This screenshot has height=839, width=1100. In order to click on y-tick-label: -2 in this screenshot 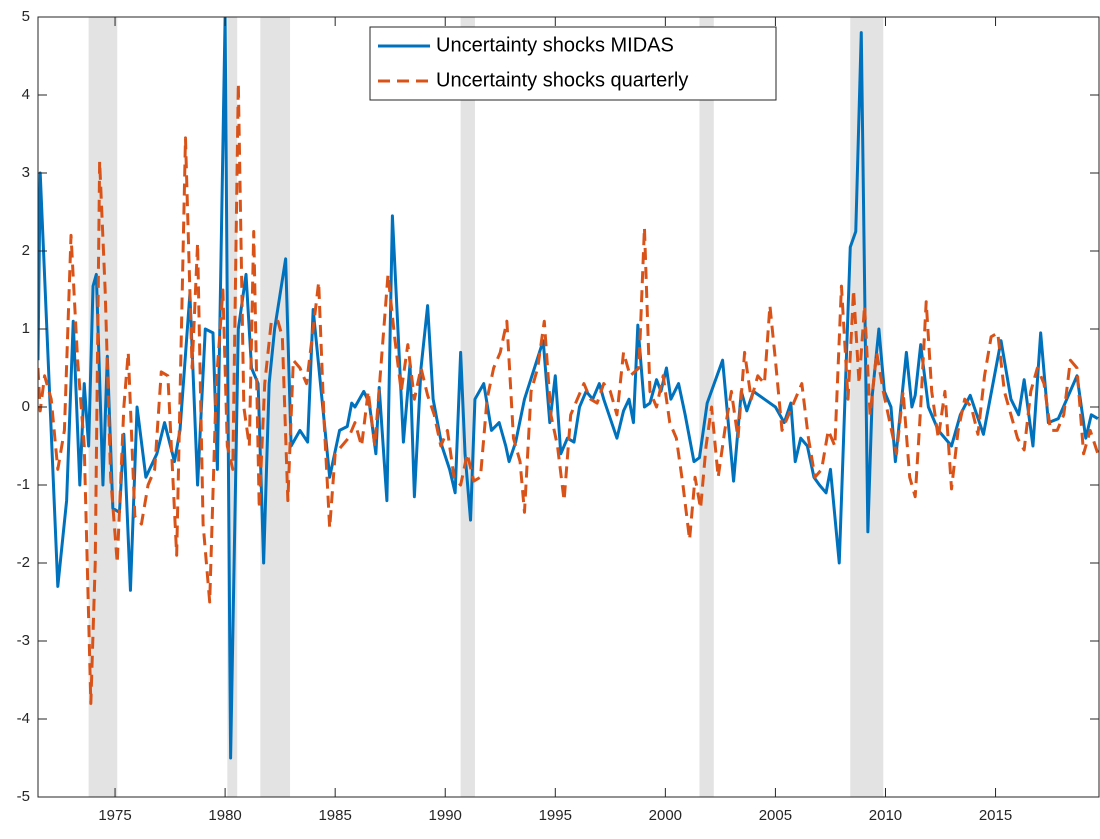, I will do `click(23, 562)`.